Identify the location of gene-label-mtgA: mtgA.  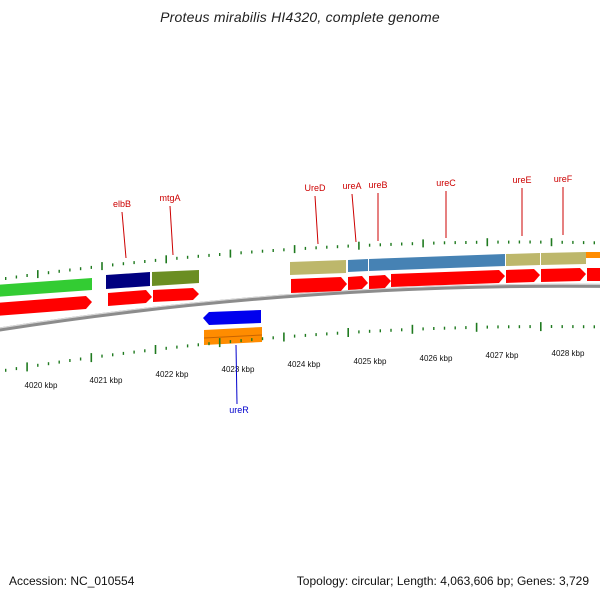
(169, 198).